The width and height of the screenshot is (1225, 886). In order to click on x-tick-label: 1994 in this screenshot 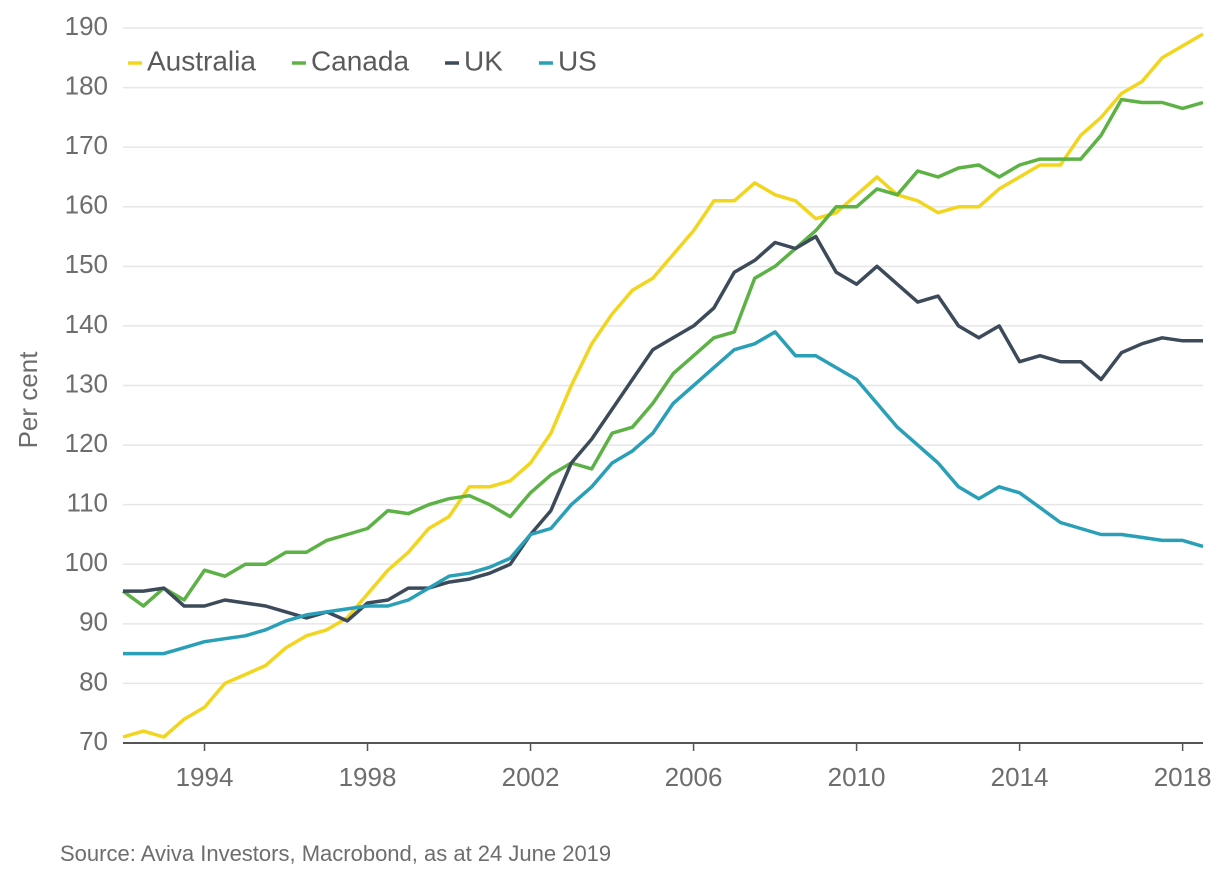, I will do `click(205, 777)`.